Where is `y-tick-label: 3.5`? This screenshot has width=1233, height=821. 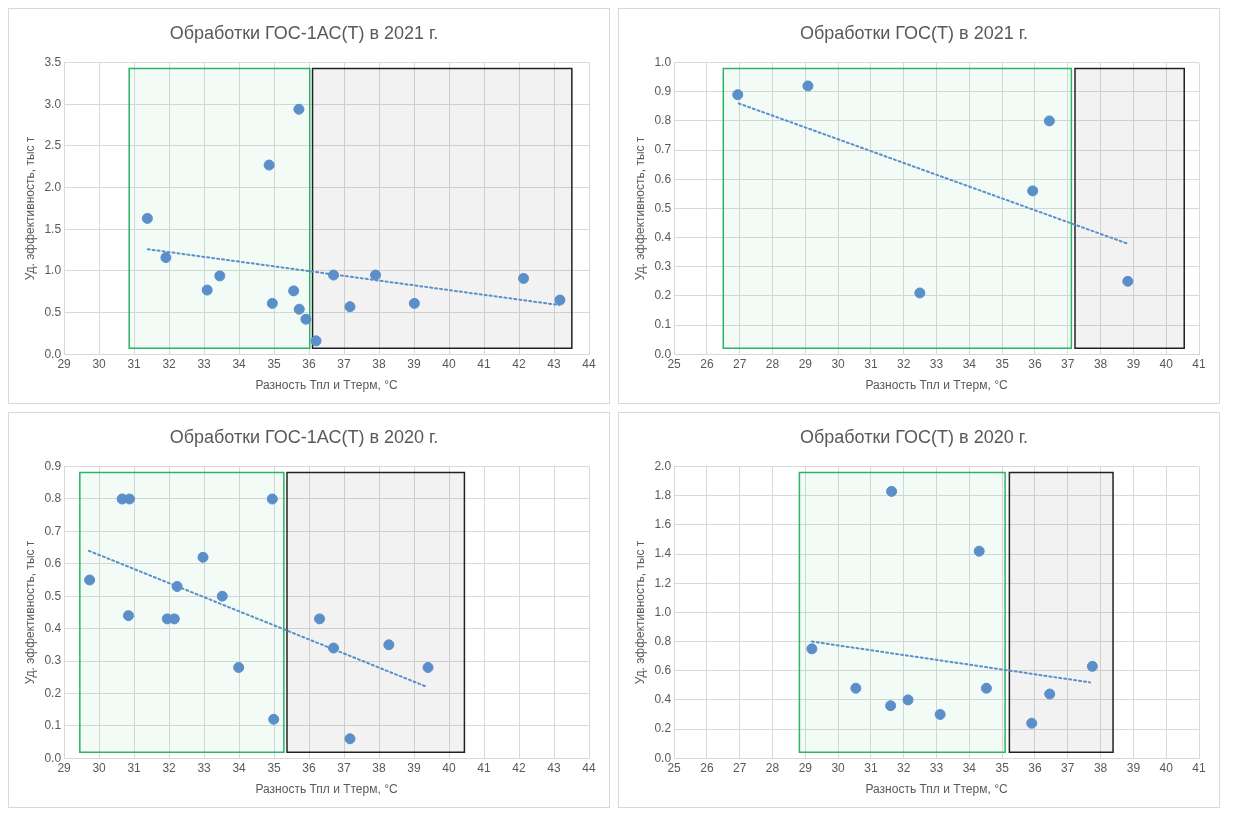
y-tick-label: 3.5 is located at coordinates (53, 61).